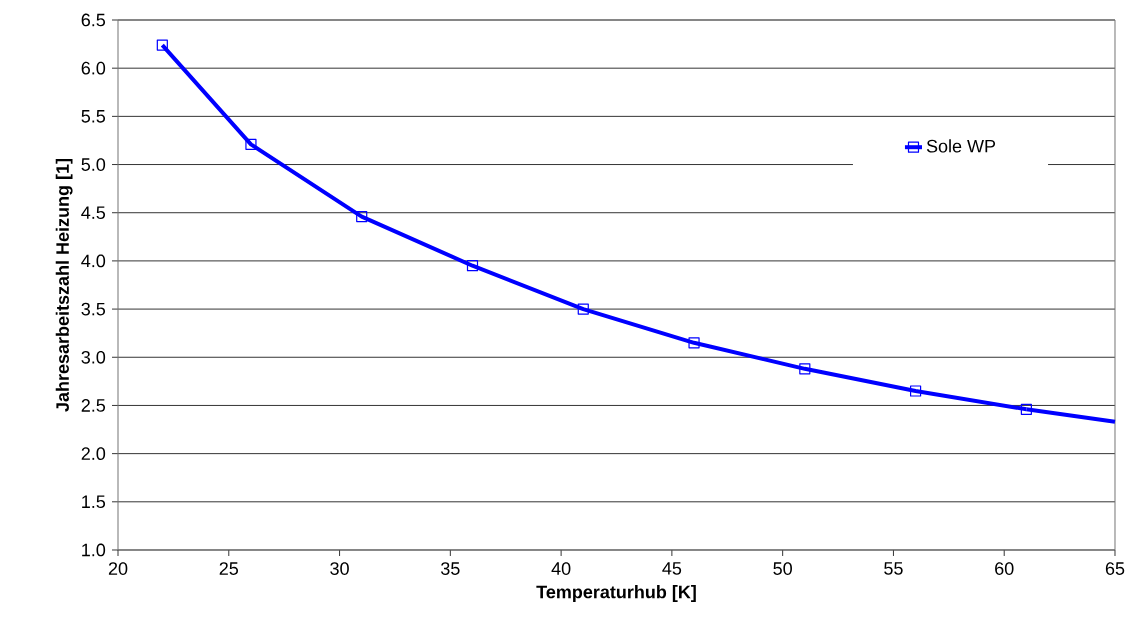  Describe the element at coordinates (93, 20) in the screenshot. I see `y-tick-label: 6.5` at that location.